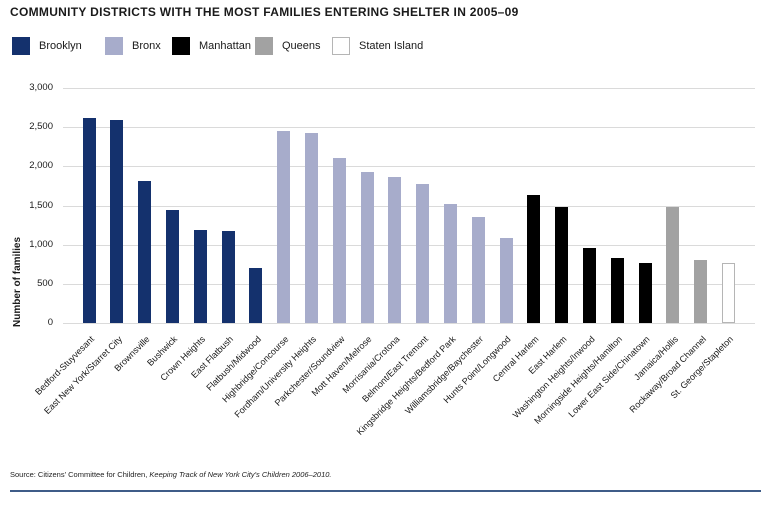  Describe the element at coordinates (50, 322) in the screenshot. I see `y-tick-label: 0` at that location.